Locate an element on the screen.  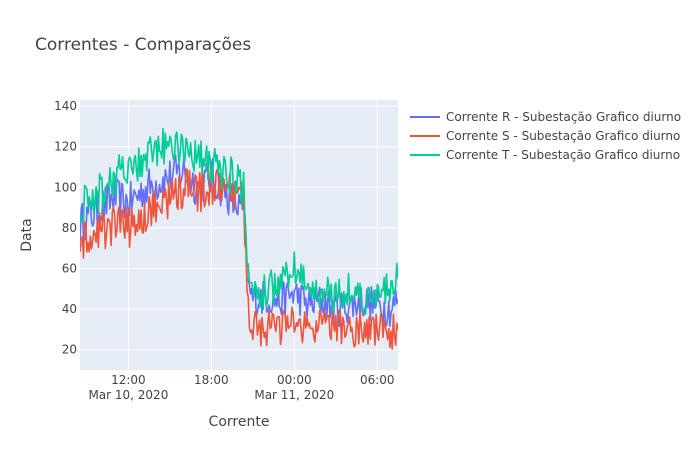
x-tick-label: 12:00 is located at coordinates (128, 380).